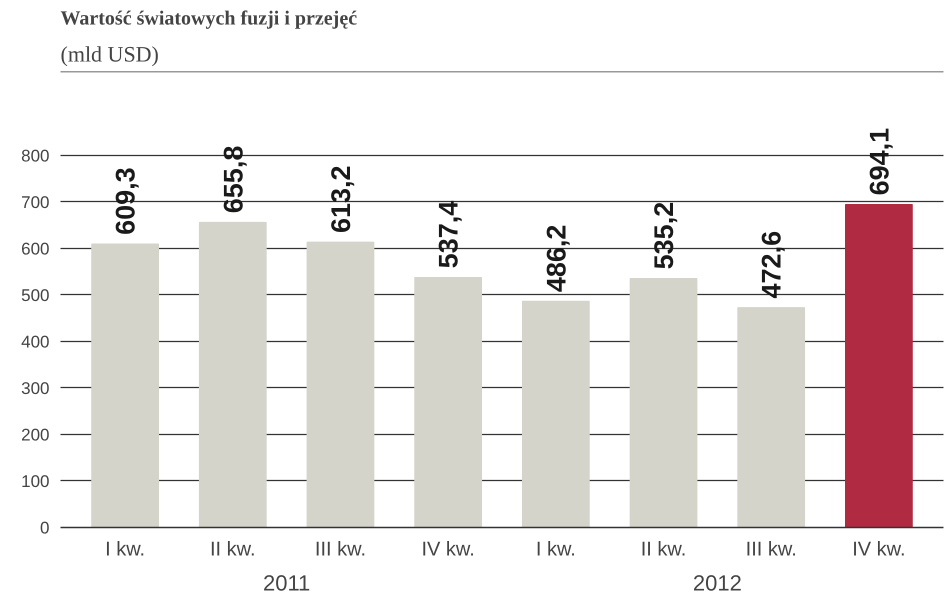 The width and height of the screenshot is (948, 593). I want to click on data-label: 537,4, so click(449, 234).